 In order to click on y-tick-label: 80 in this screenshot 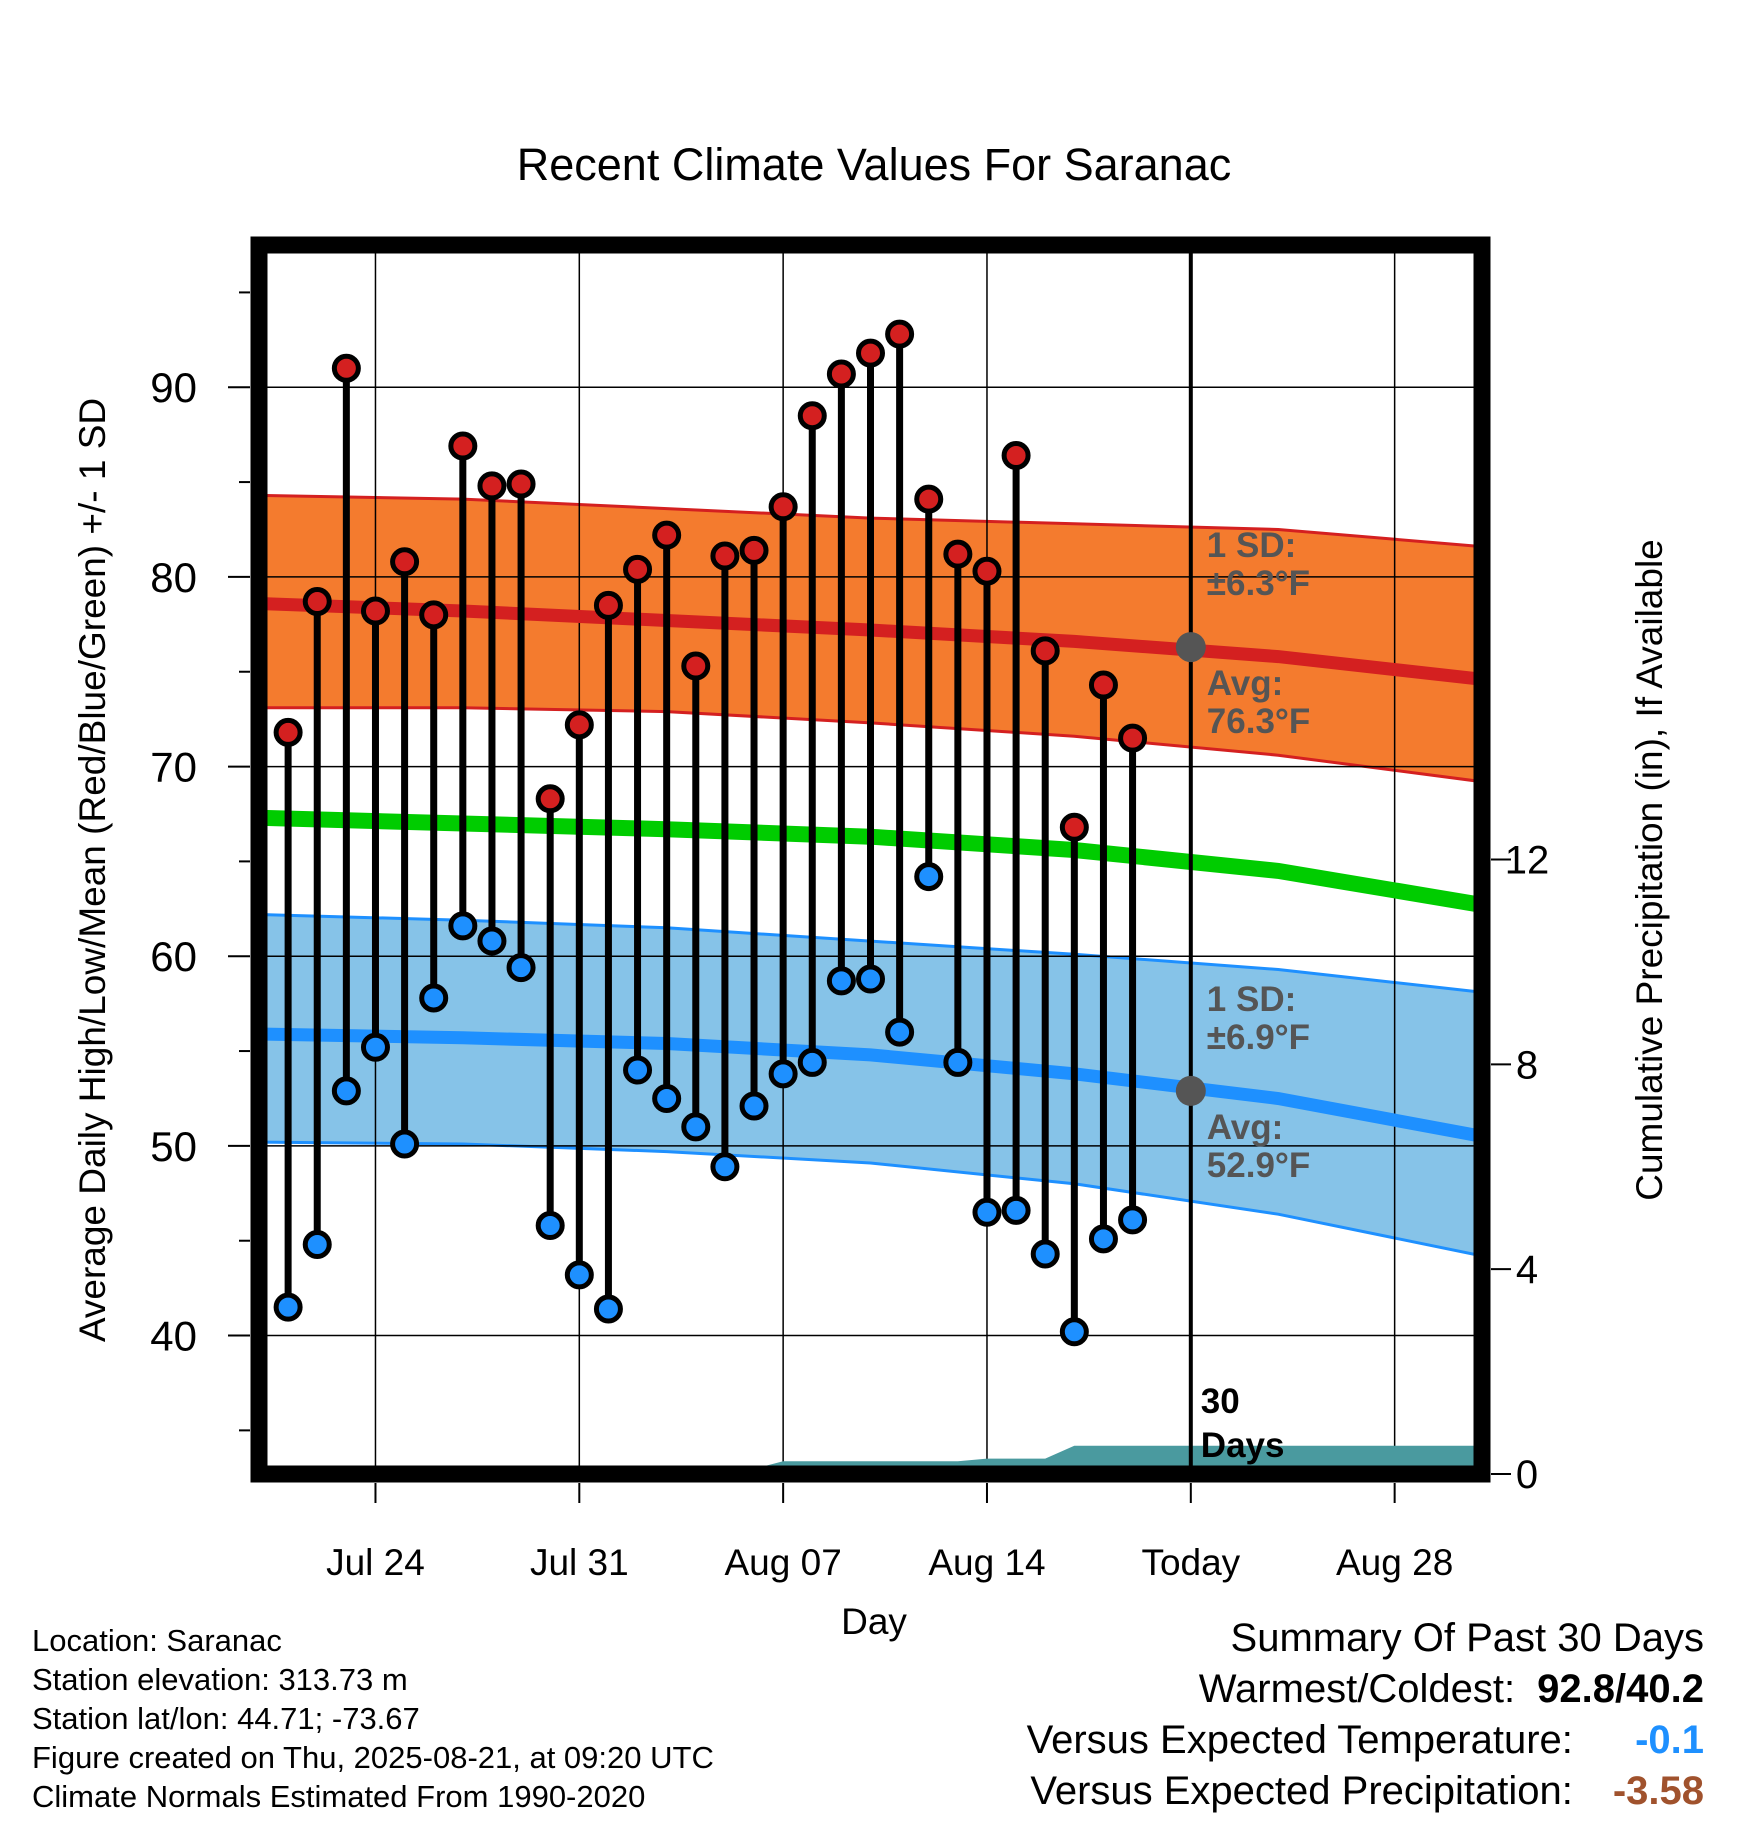, I will do `click(173, 577)`.